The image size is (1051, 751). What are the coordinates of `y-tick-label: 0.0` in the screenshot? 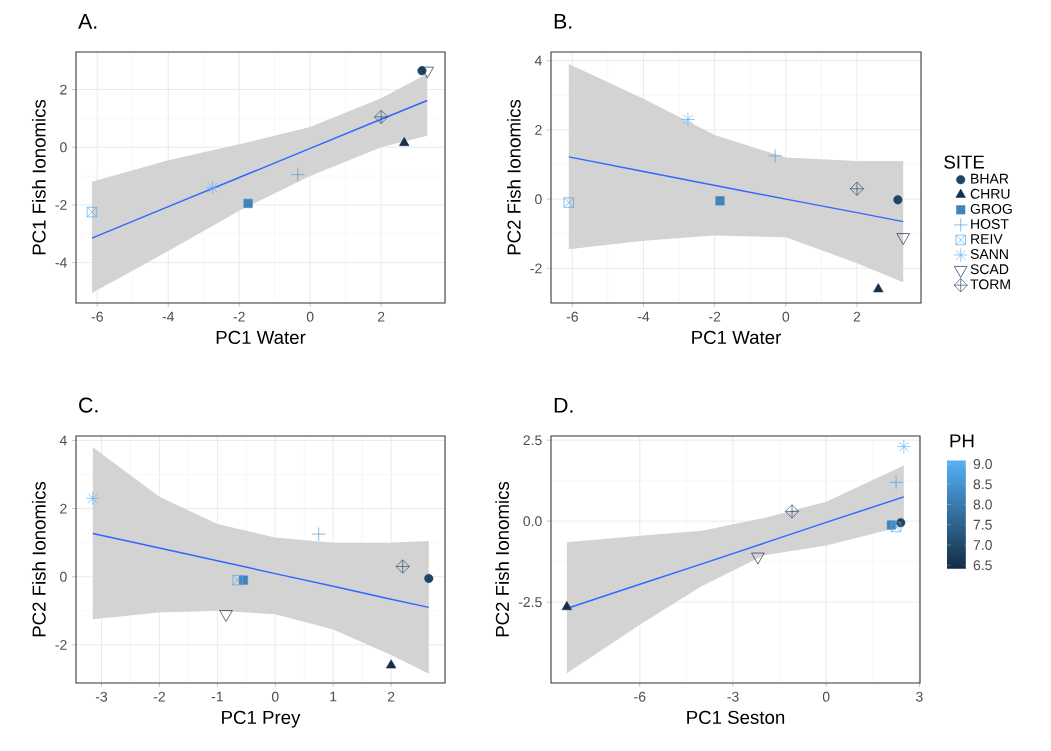 It's located at (532, 521).